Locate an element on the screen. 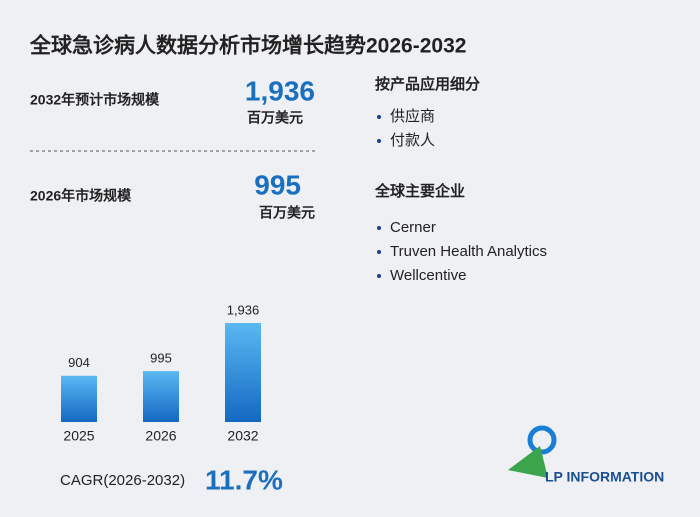 This screenshot has width=700, height=517. list-item: Cerner is located at coordinates (413, 227).